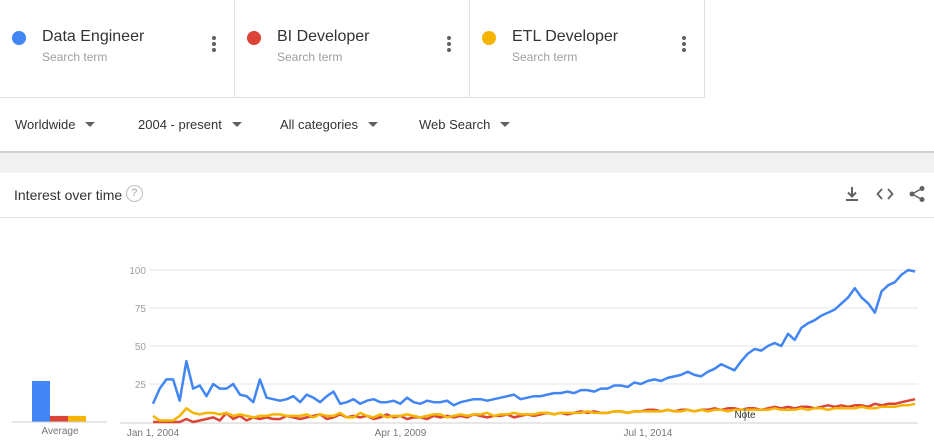  I want to click on region-dropdown: Worldwide, so click(55, 124).